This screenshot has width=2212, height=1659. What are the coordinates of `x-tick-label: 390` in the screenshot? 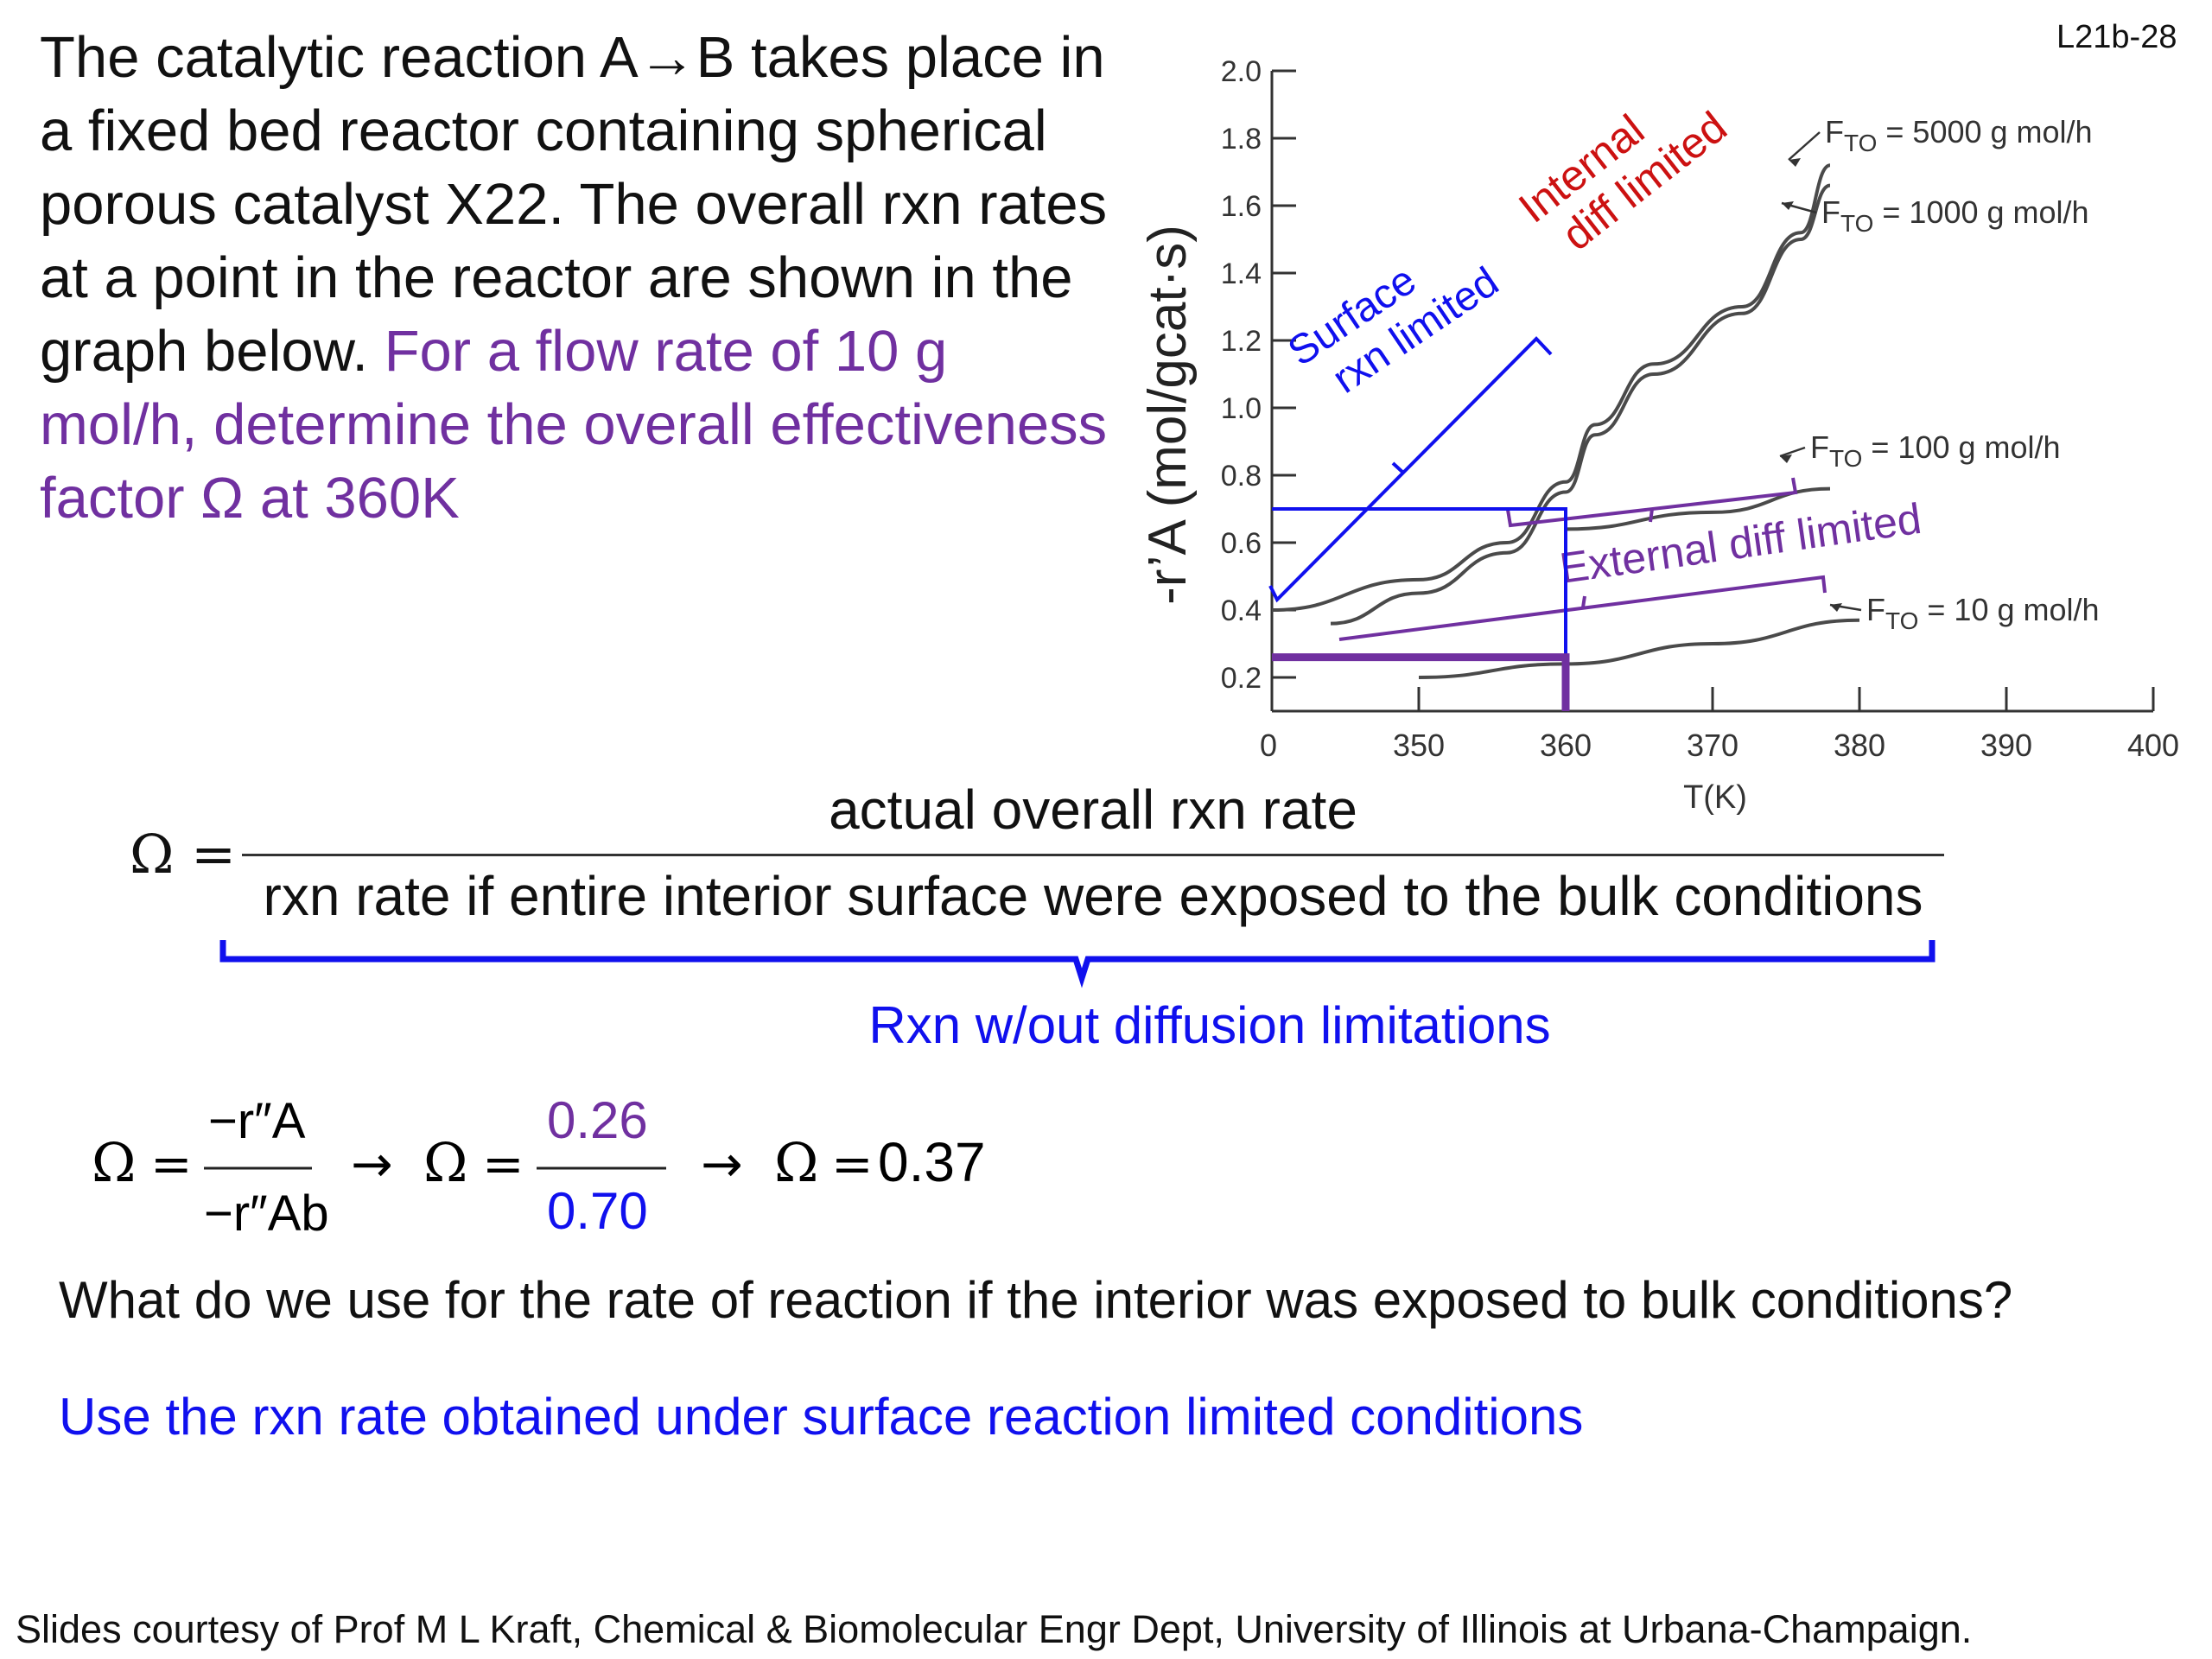 It's located at (2006, 745).